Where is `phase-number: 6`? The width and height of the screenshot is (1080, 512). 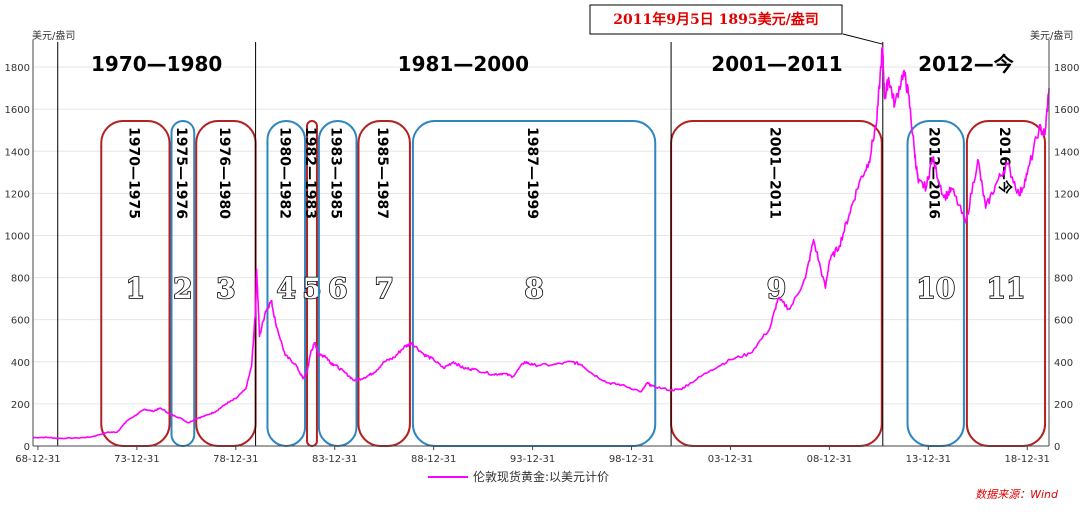
phase-number: 6 is located at coordinates (337, 288).